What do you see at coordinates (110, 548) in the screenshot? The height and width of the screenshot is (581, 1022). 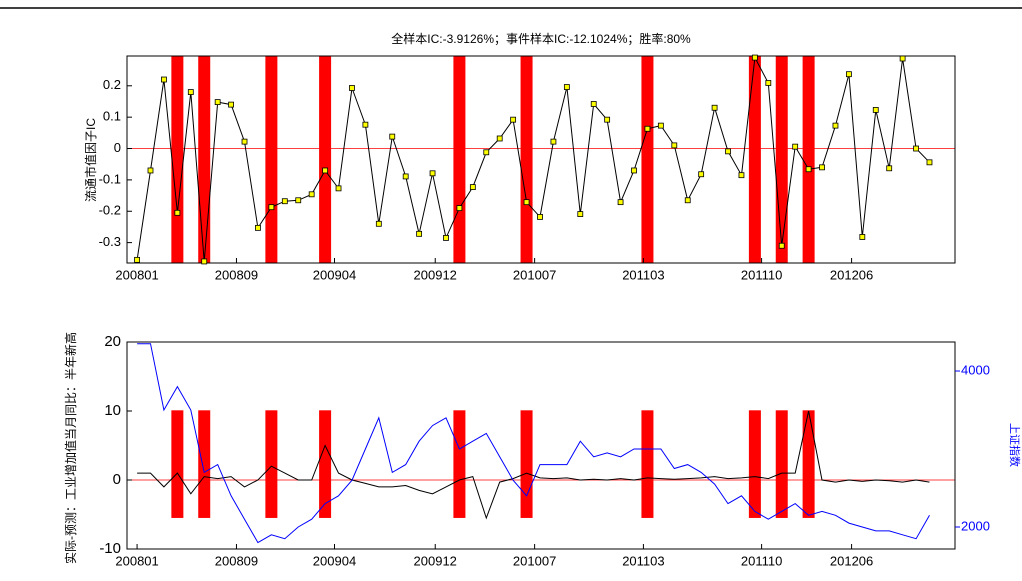 I see `y-tick-label: -10` at bounding box center [110, 548].